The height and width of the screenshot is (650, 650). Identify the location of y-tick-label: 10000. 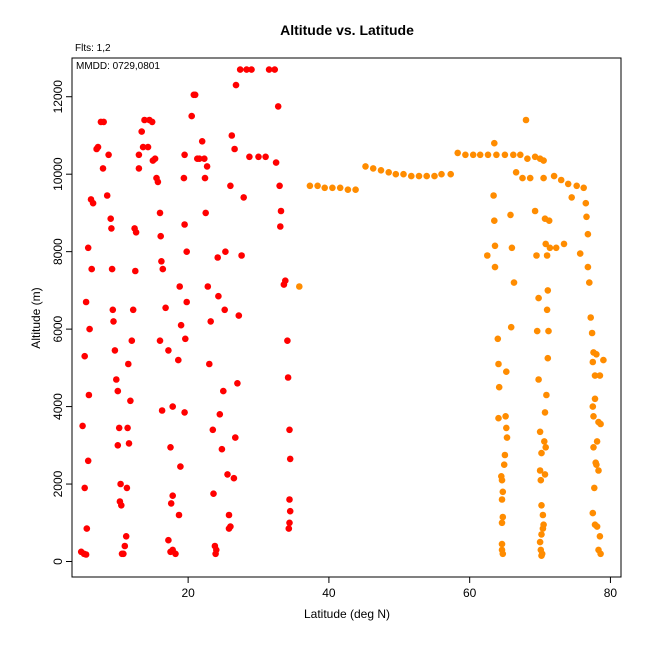
(58, 174).